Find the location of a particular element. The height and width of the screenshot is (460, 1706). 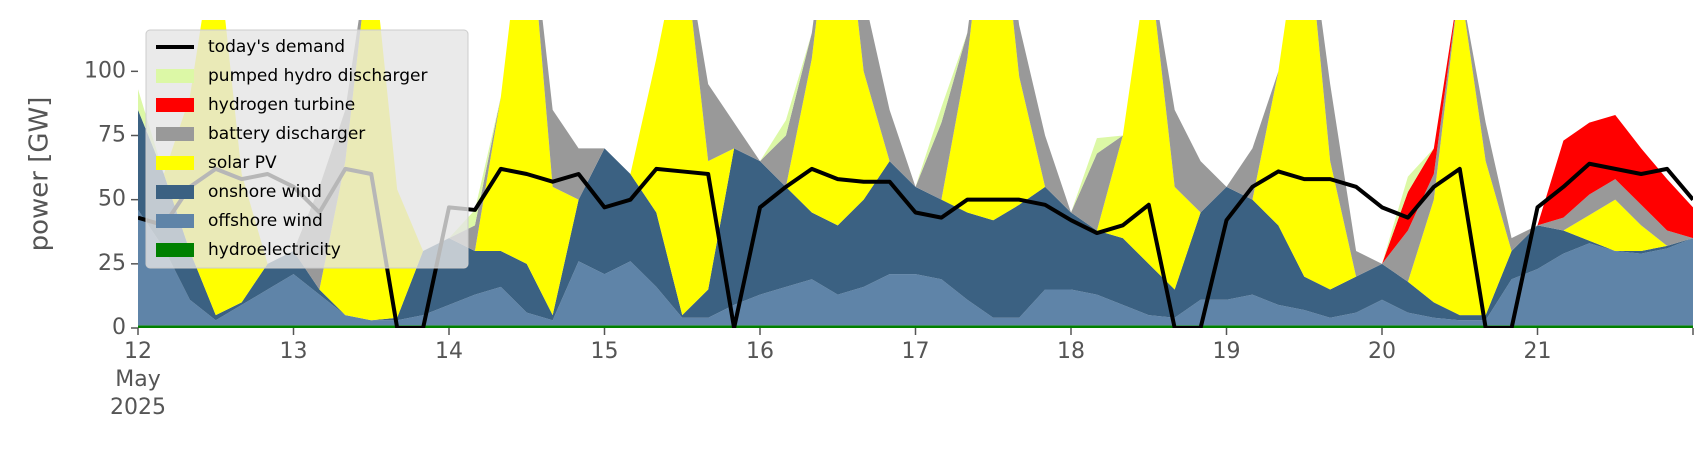

legend-label: hydroelectricity is located at coordinates (274, 250).